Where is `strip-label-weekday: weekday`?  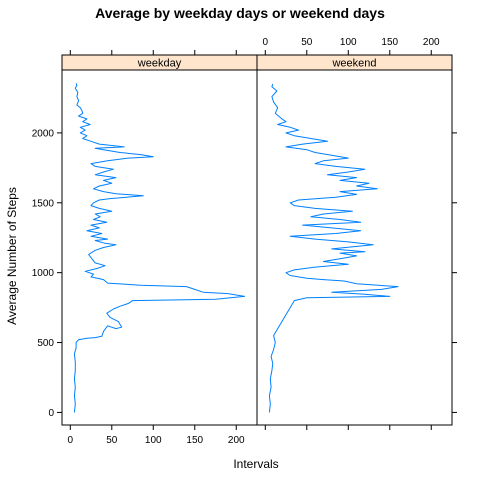 strip-label-weekday: weekday is located at coordinates (159, 64).